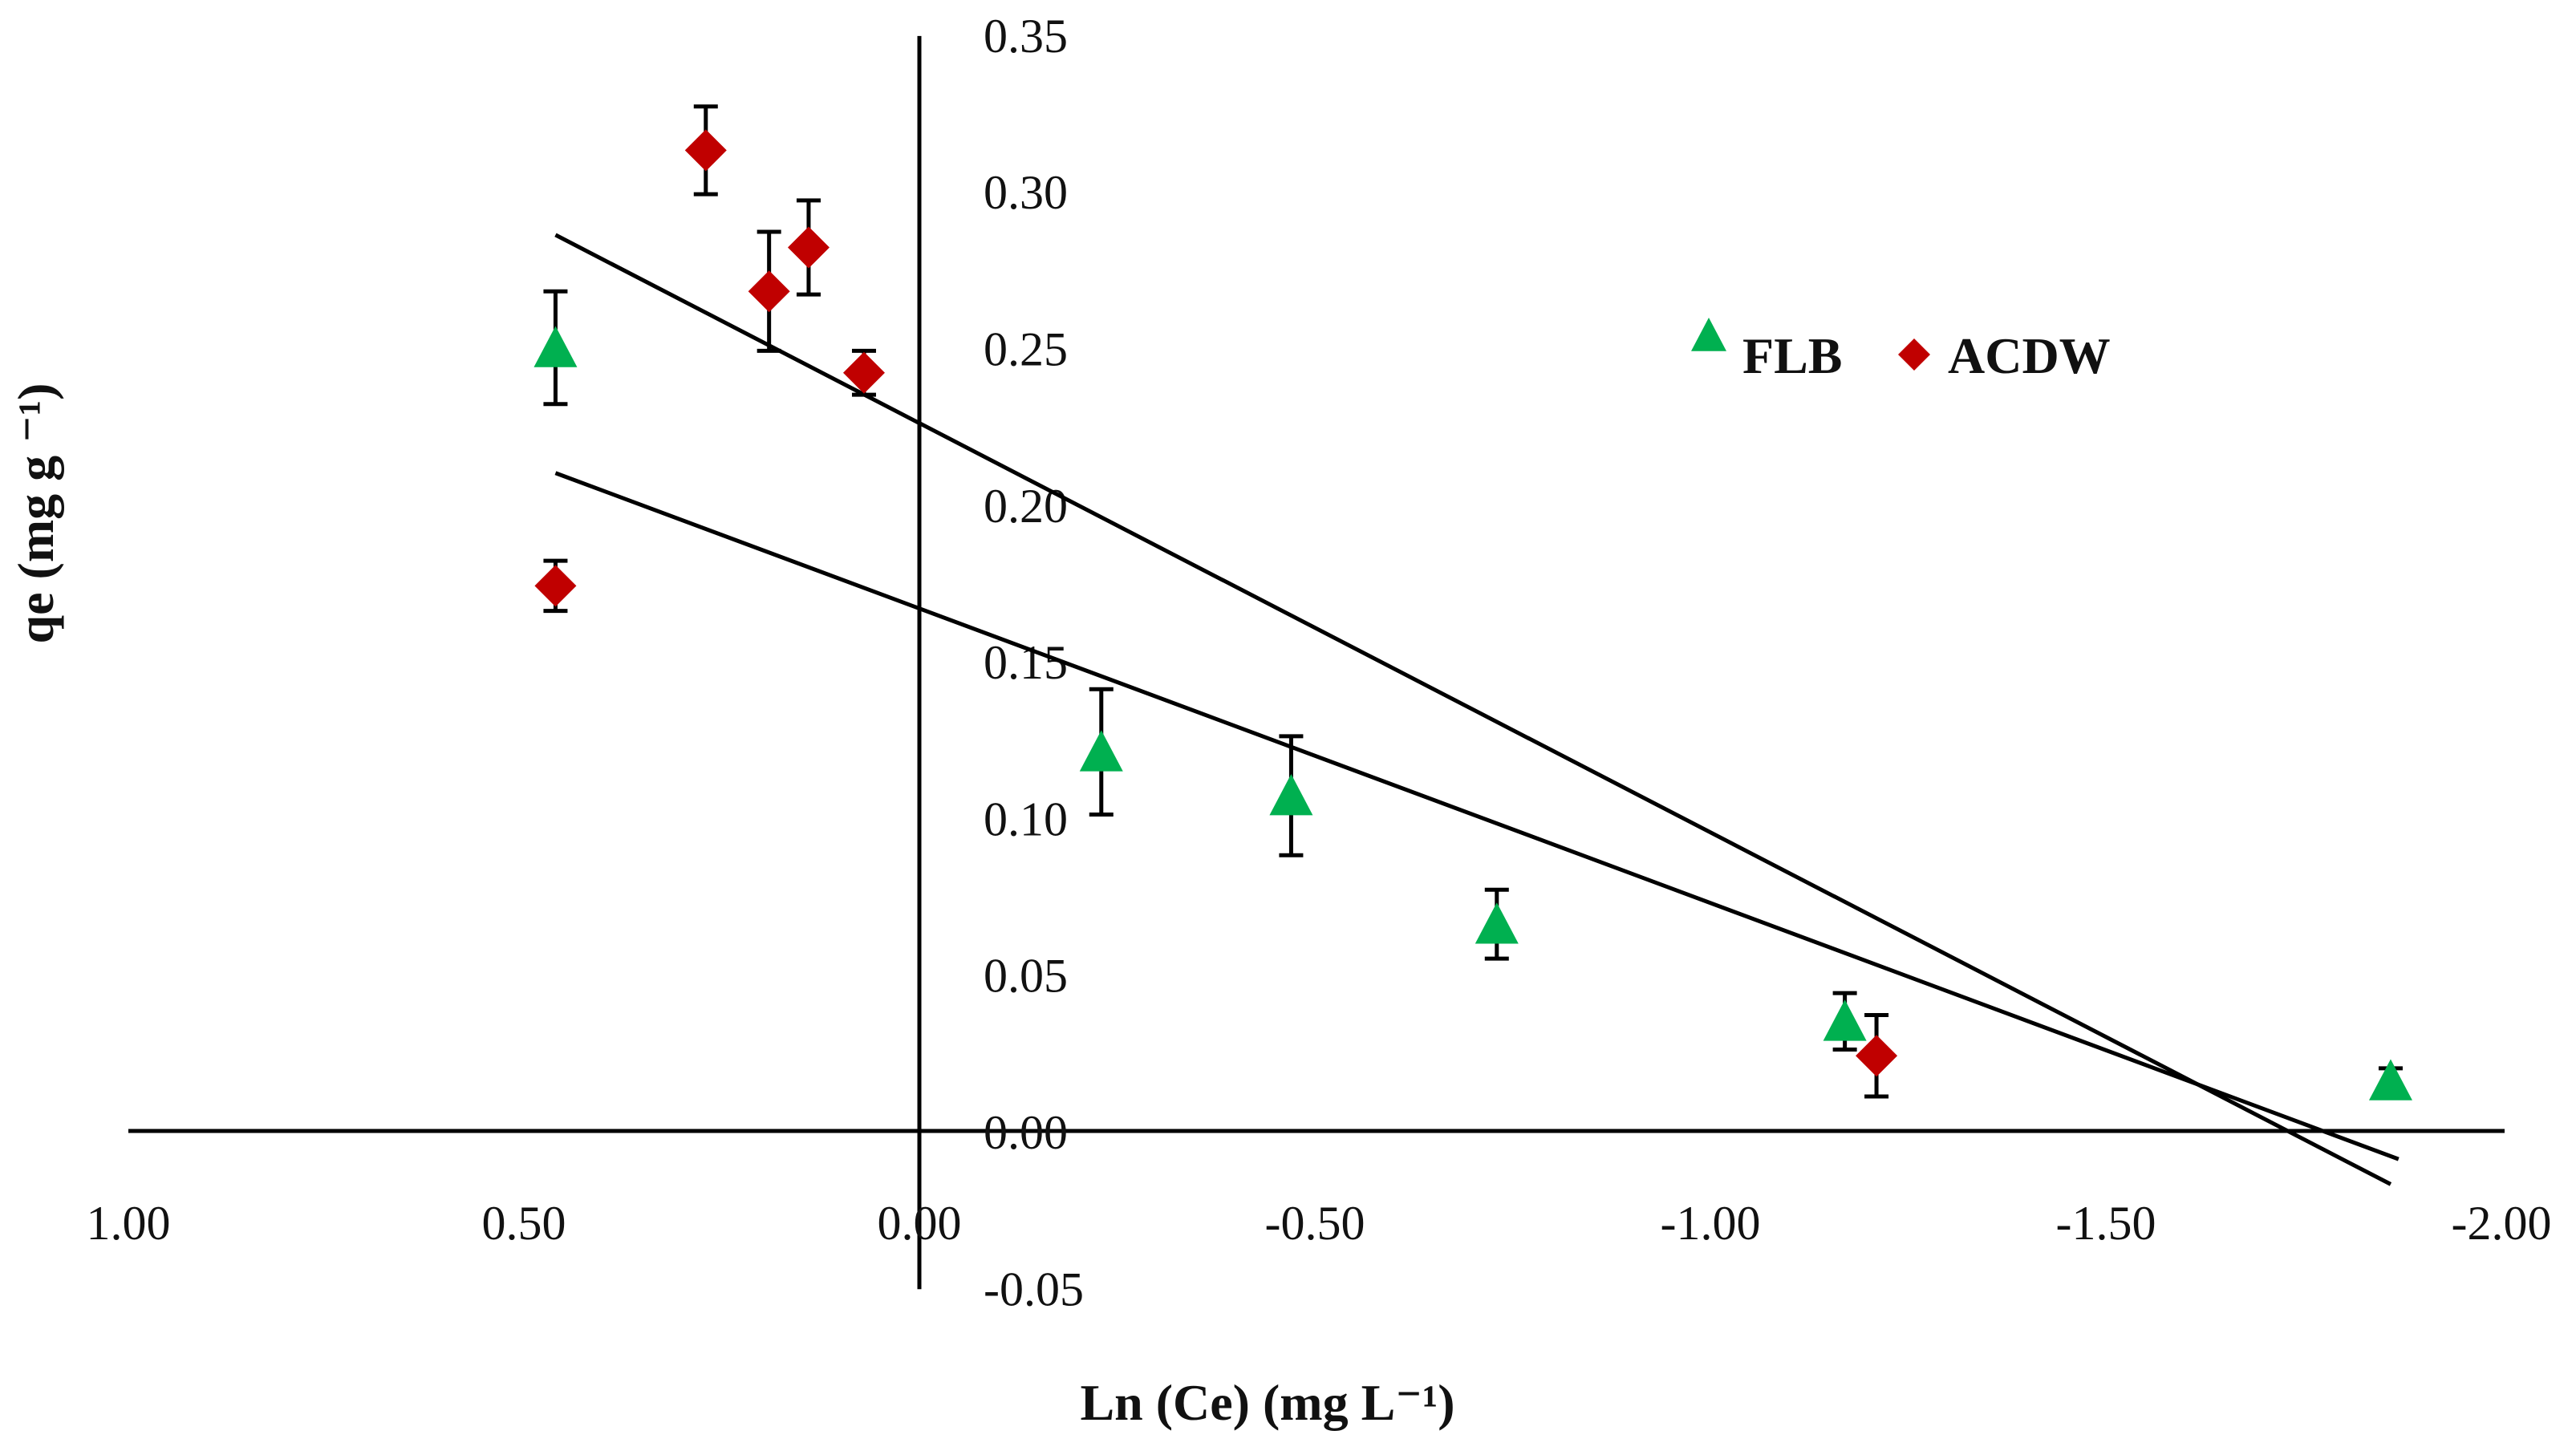 The image size is (2576, 1451). Describe the element at coordinates (524, 1223) in the screenshot. I see `x-tick-label: 0.50` at that location.